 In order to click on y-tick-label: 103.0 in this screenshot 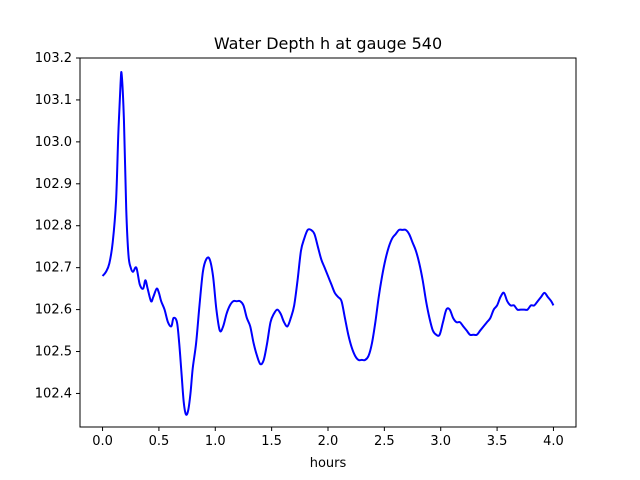, I will do `click(53, 142)`.